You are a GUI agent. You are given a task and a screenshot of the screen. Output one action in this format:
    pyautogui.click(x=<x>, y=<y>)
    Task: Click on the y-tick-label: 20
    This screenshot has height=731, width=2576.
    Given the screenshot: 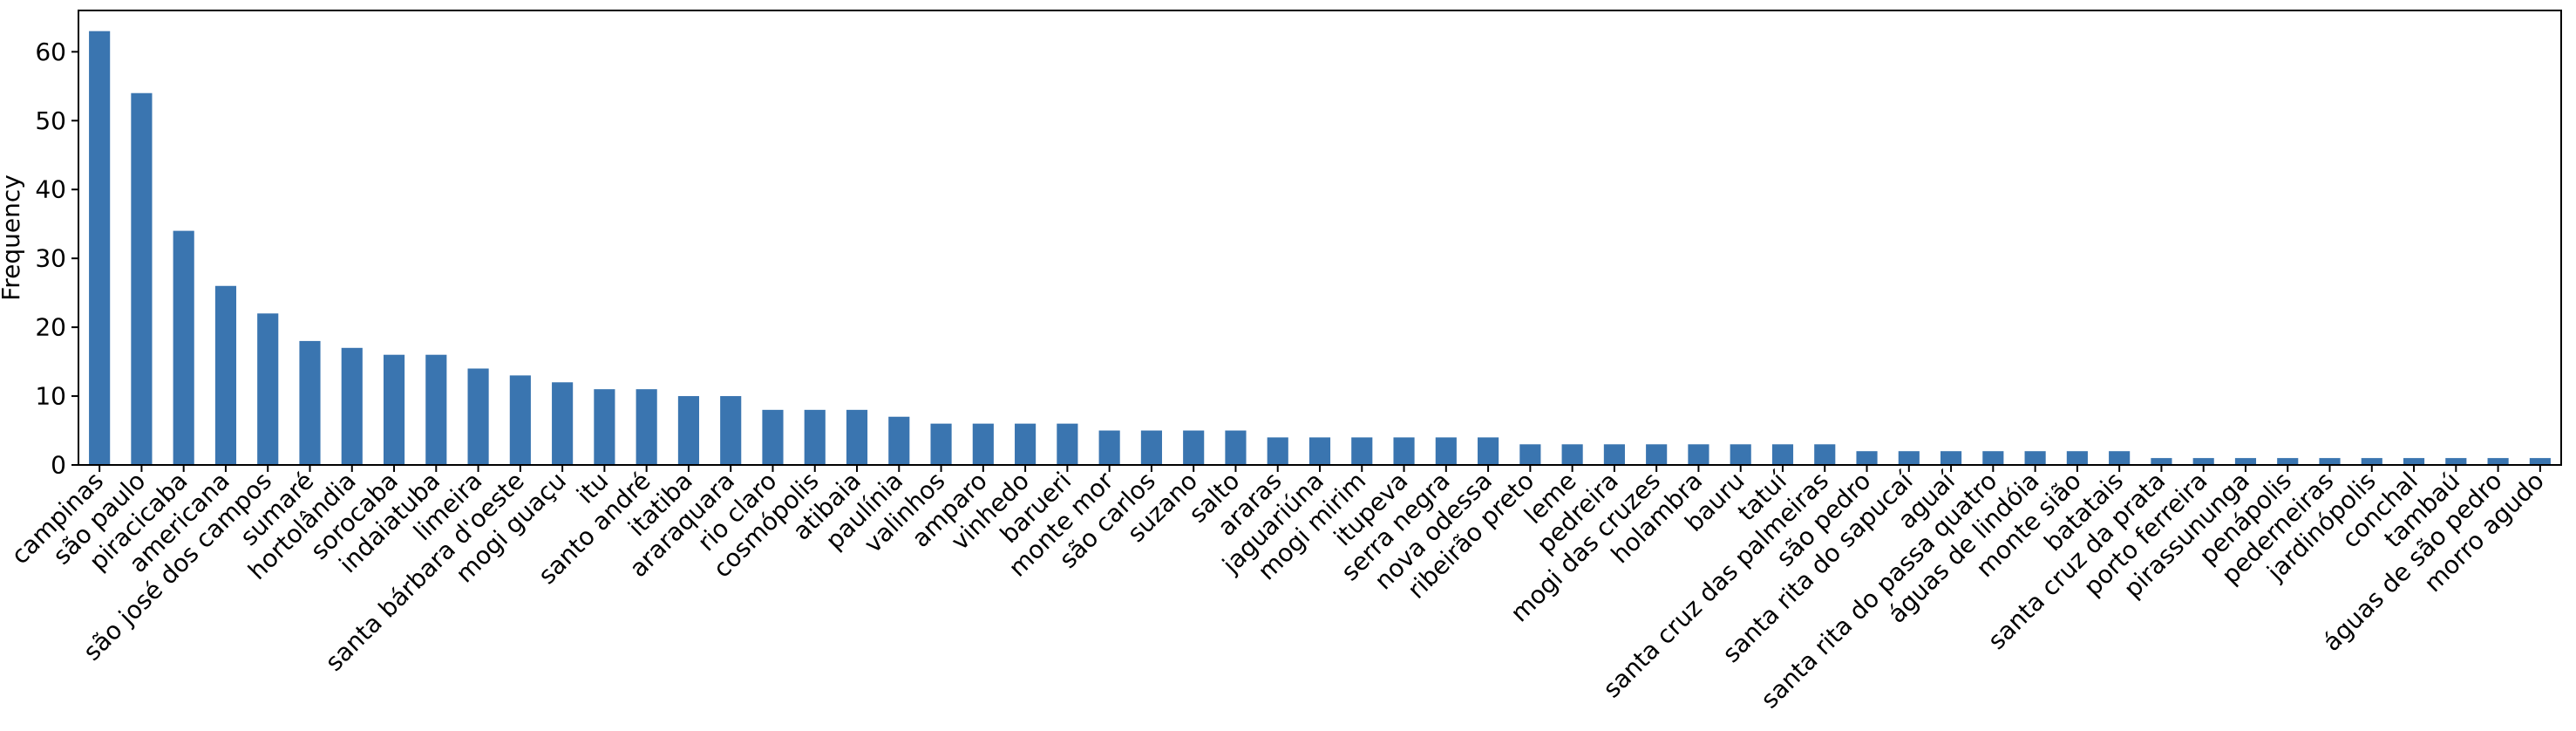 What is the action you would take?
    pyautogui.click(x=50, y=327)
    